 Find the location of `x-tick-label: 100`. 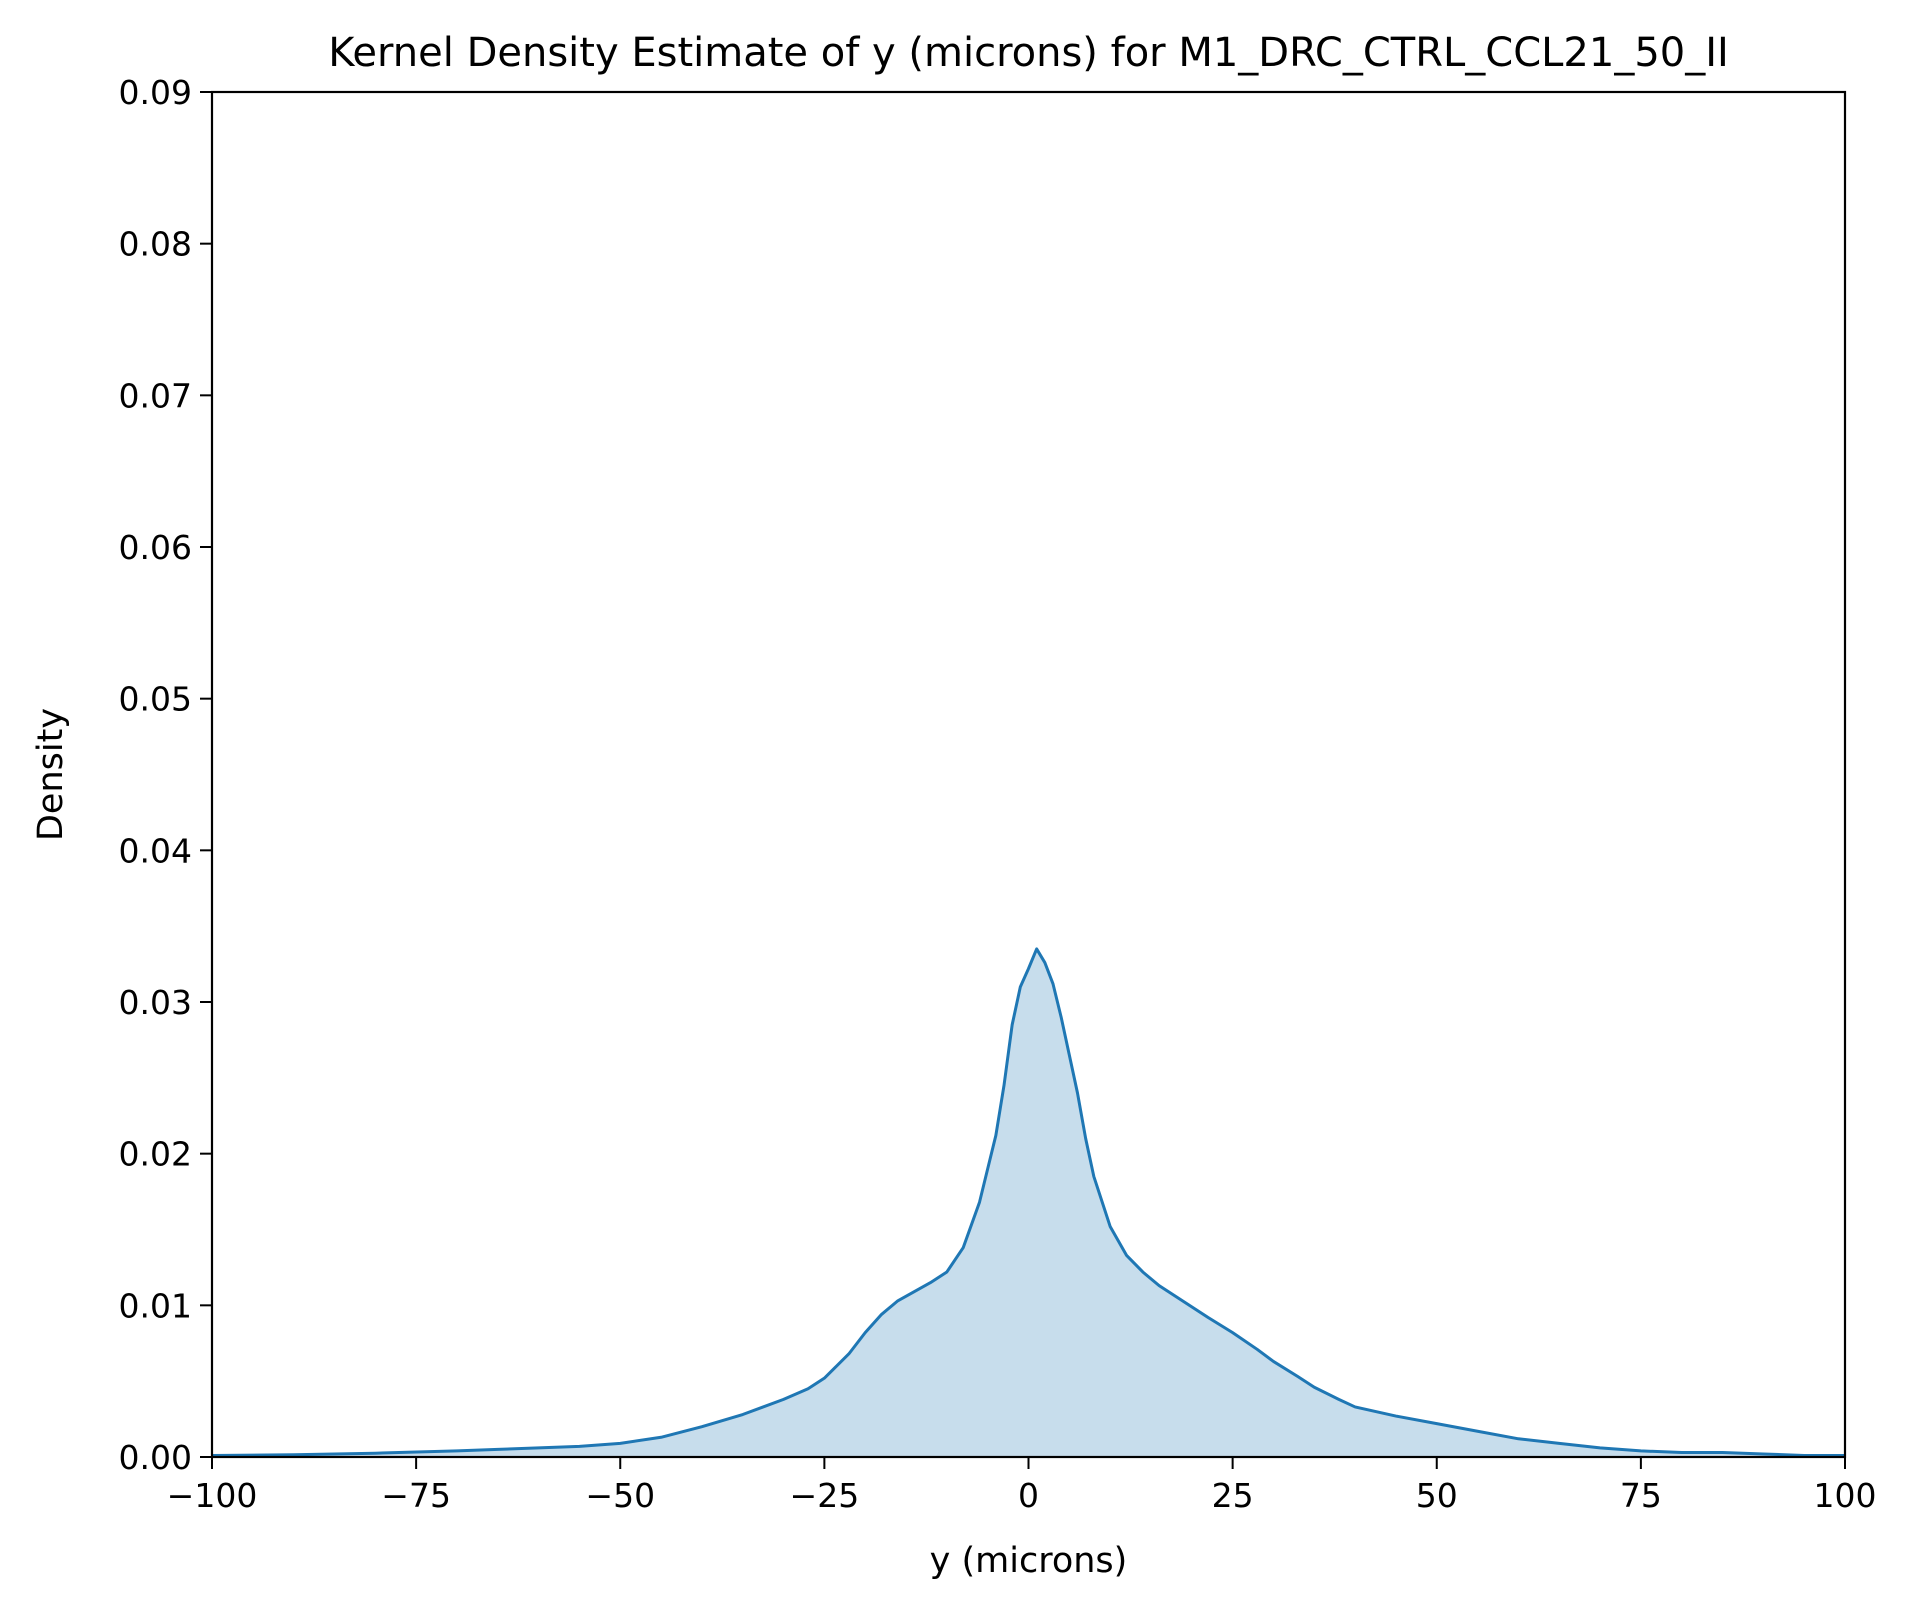

x-tick-label: 100 is located at coordinates (1845, 1495).